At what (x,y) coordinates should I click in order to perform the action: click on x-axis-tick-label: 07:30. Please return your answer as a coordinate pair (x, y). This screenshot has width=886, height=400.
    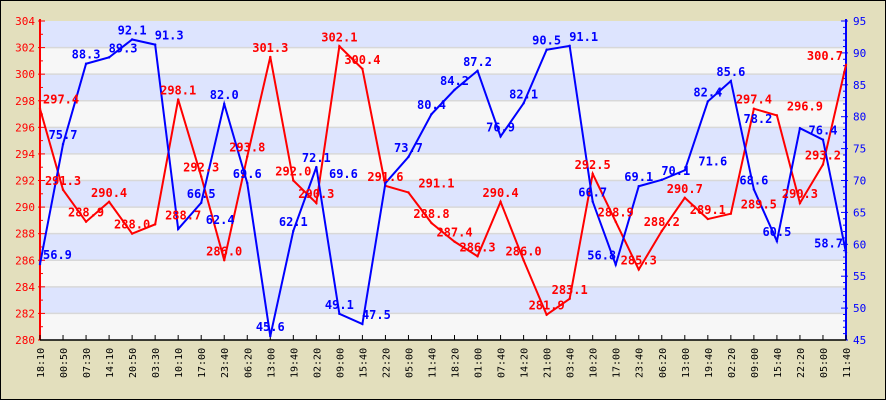
    Looking at the image, I should click on (87, 363).